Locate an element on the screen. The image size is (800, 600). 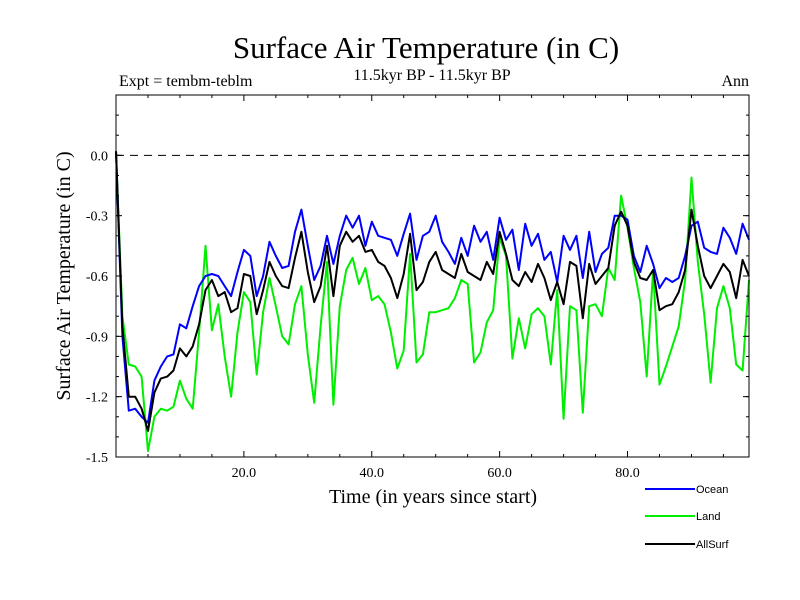
chart-subtitle: 11.5kyr BP - 11.5kyr BP is located at coordinates (431, 75).